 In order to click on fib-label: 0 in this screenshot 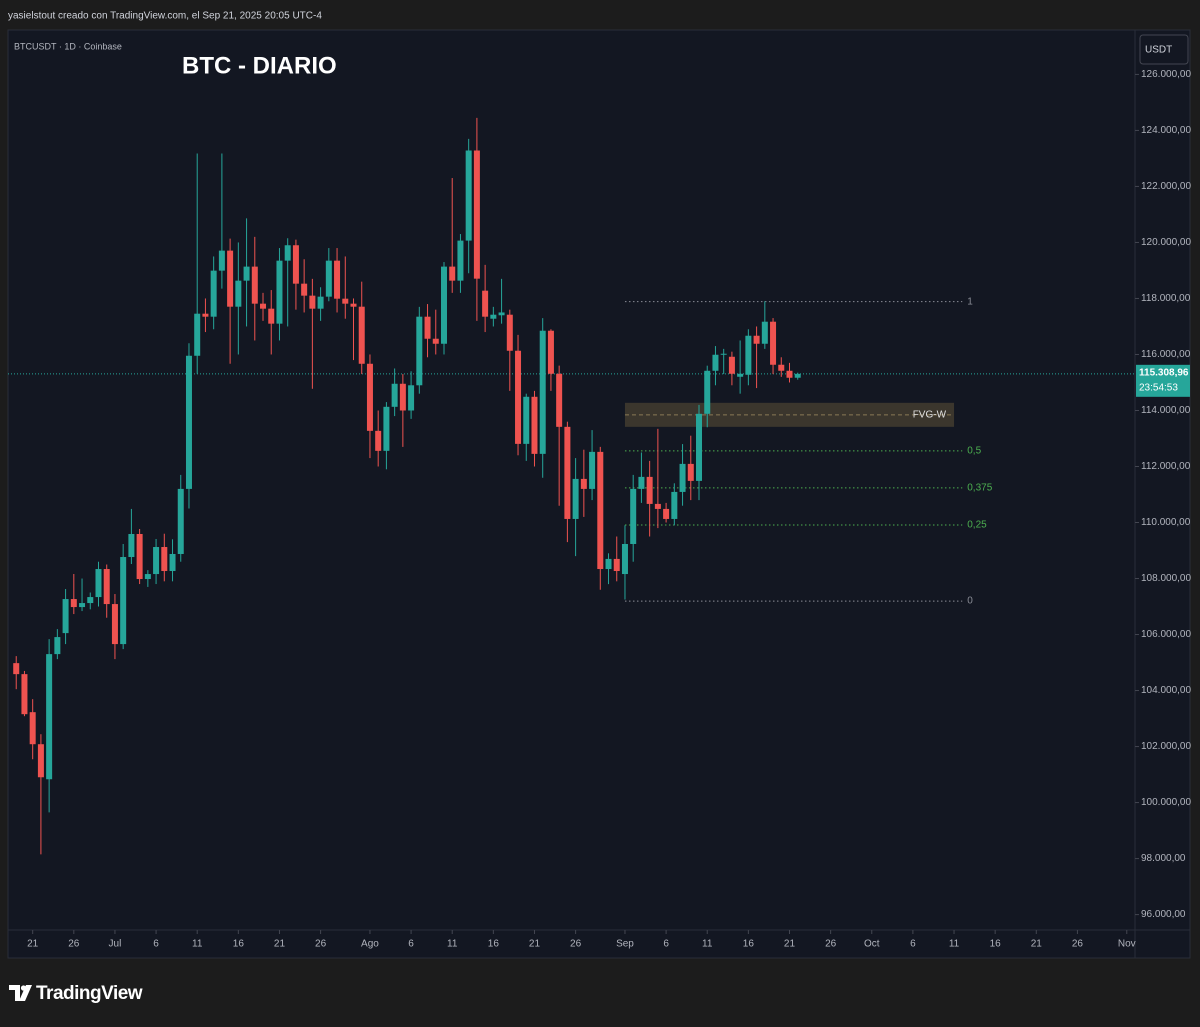, I will do `click(970, 601)`.